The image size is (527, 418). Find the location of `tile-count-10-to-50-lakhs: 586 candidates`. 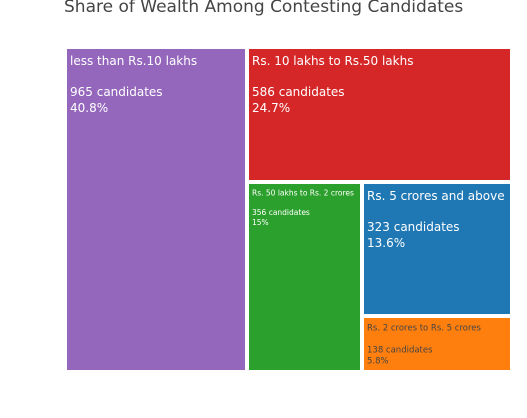

tile-count-10-to-50-lakhs: 586 candidates is located at coordinates (298, 92).